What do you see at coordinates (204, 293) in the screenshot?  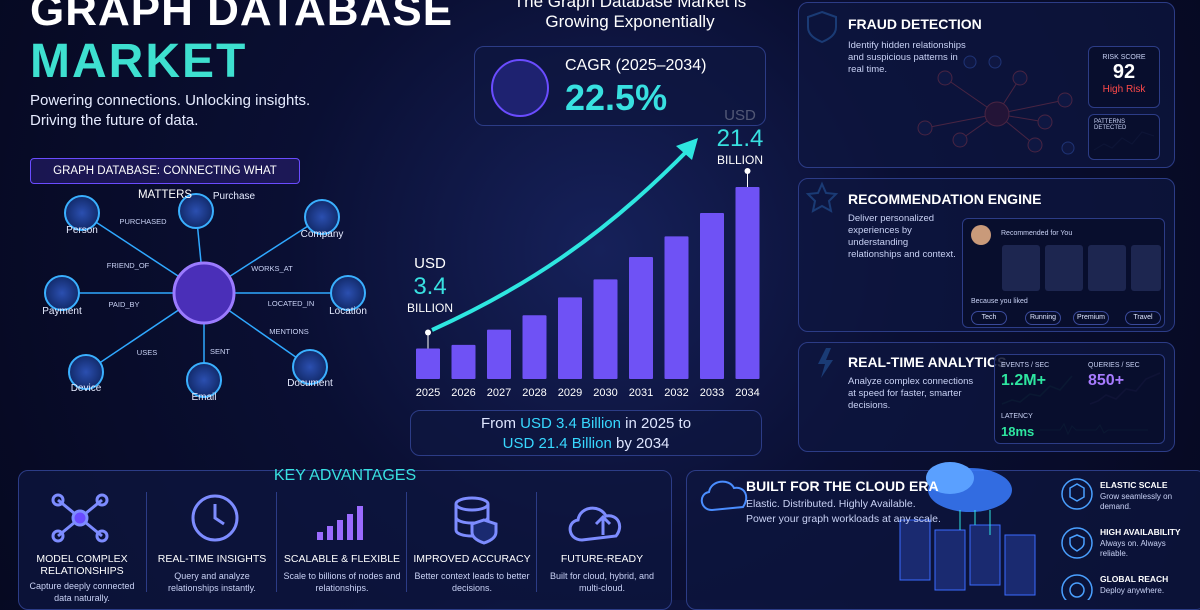 I see `center-node` at bounding box center [204, 293].